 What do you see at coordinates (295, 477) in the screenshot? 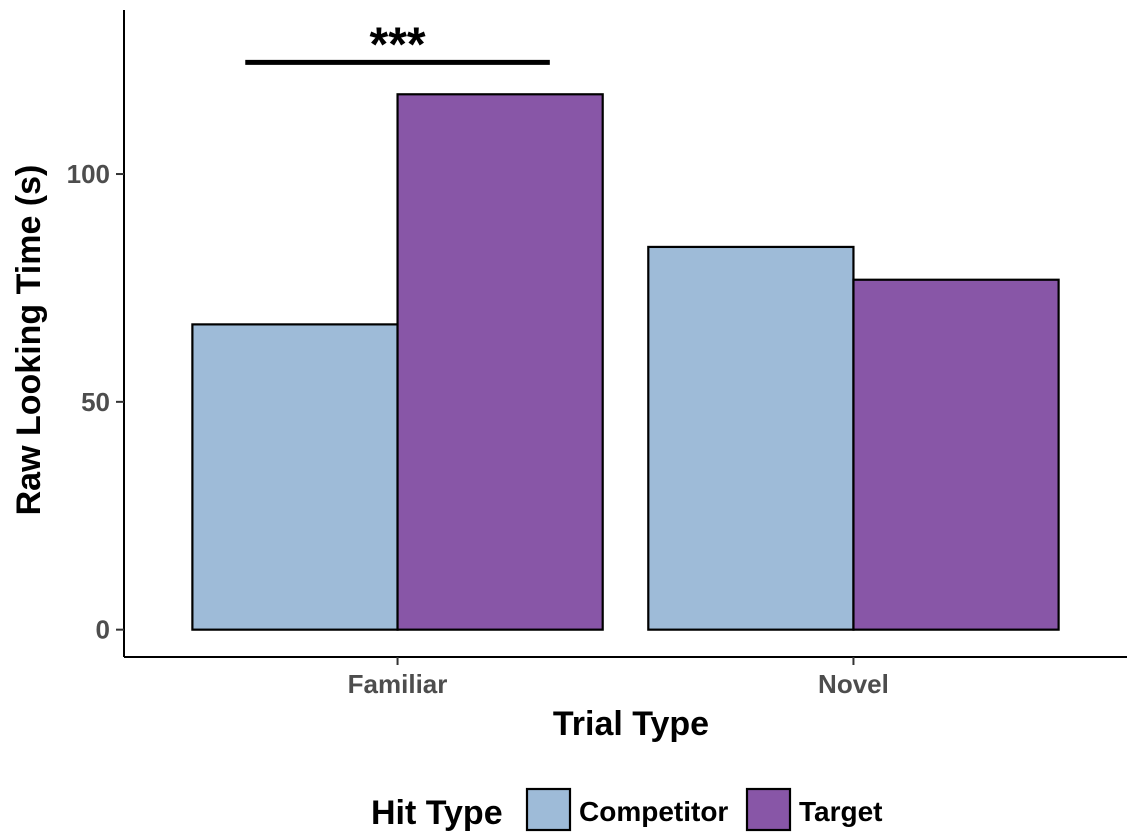
I see `bar-competitor-familiar` at bounding box center [295, 477].